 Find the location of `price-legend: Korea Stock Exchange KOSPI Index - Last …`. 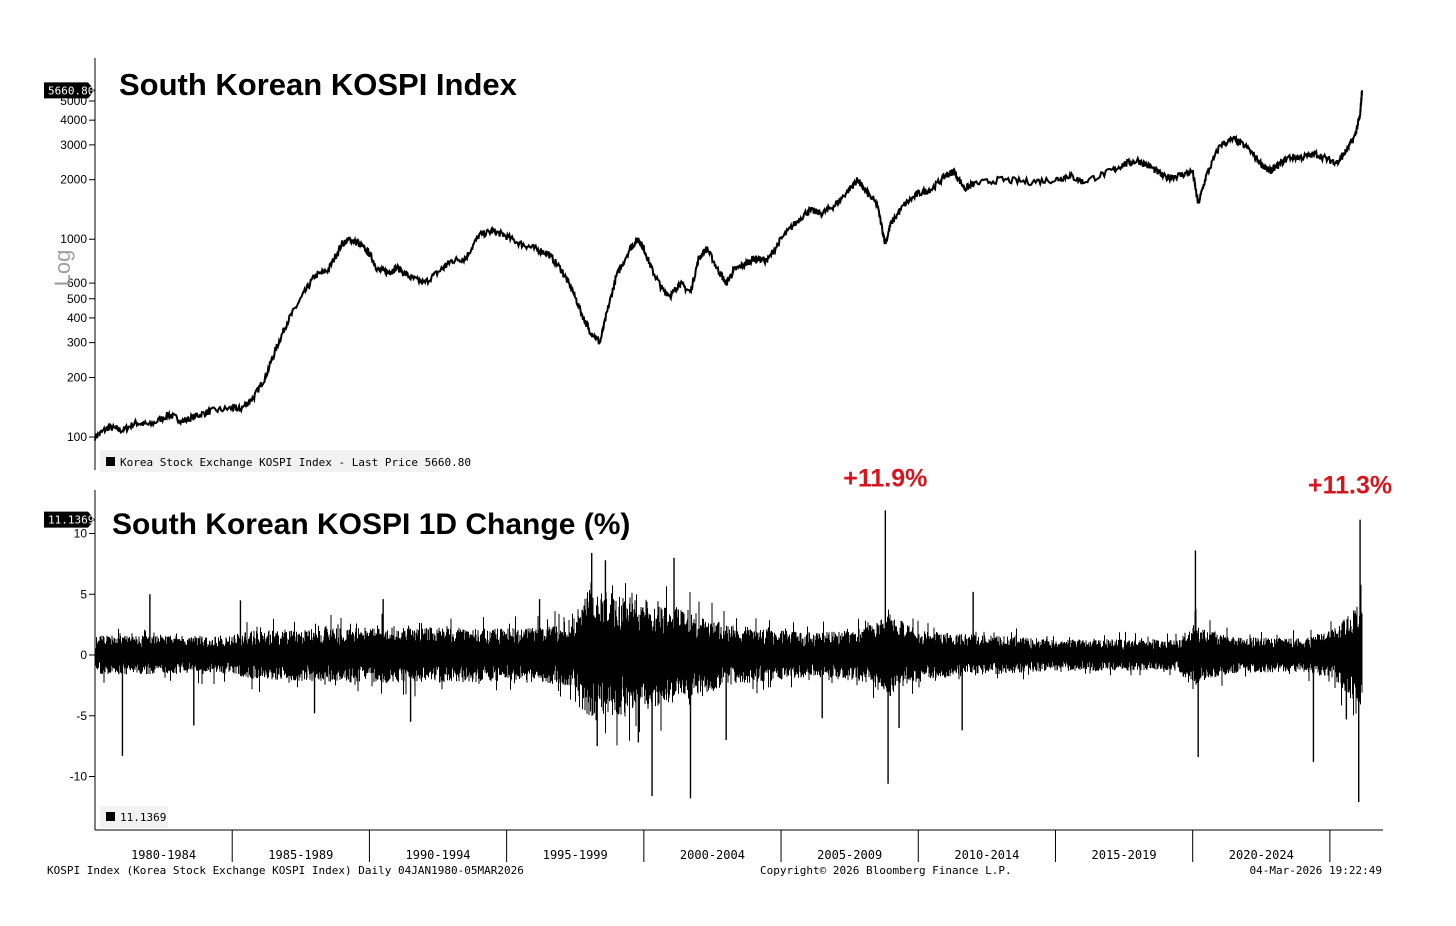

price-legend: Korea Stock Exchange KOSPI Index - Last … is located at coordinates (285, 461).